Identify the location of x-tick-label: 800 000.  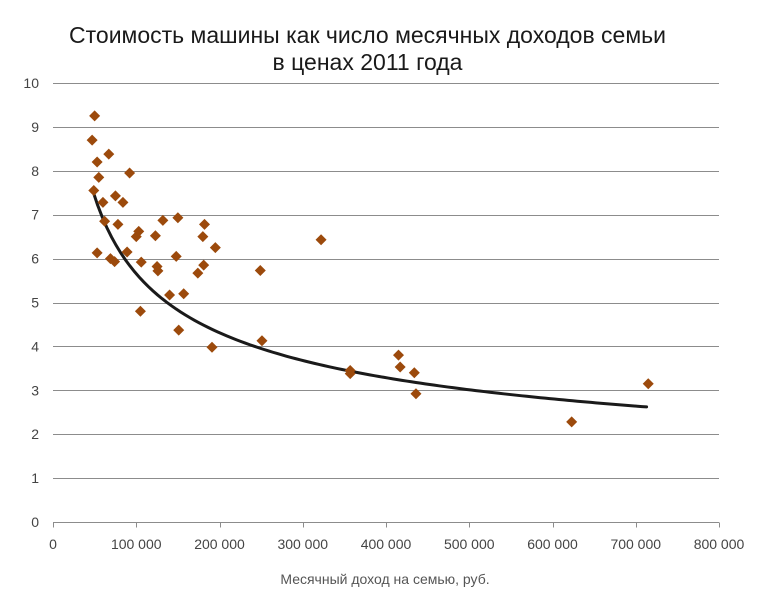
(719, 544).